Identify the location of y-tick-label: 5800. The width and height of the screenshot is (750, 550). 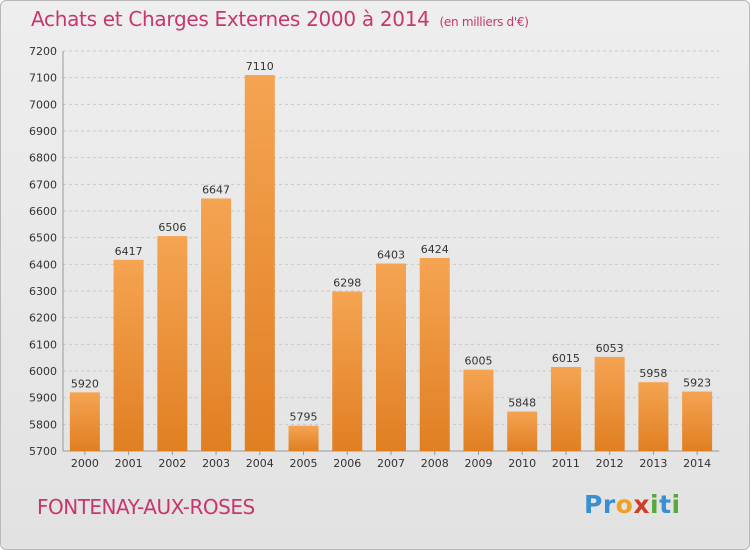
(43, 424).